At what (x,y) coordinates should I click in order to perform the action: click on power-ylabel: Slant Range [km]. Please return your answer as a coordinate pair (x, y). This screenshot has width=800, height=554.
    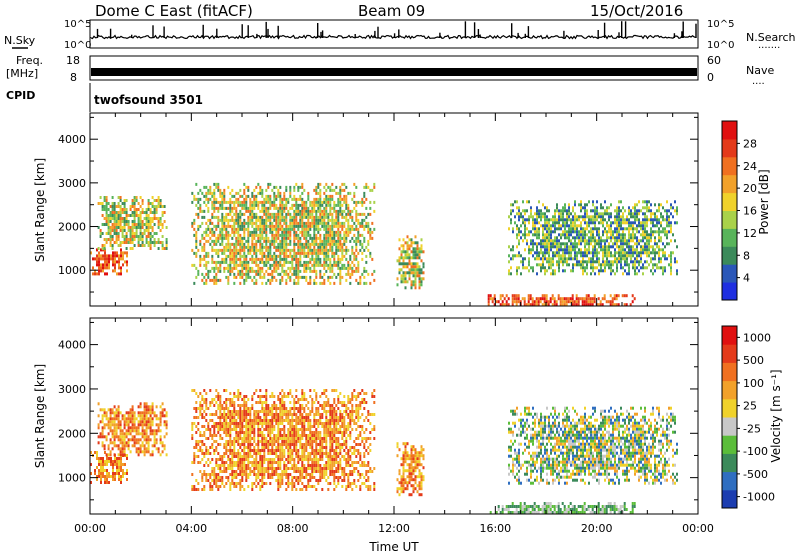
    Looking at the image, I should click on (40, 210).